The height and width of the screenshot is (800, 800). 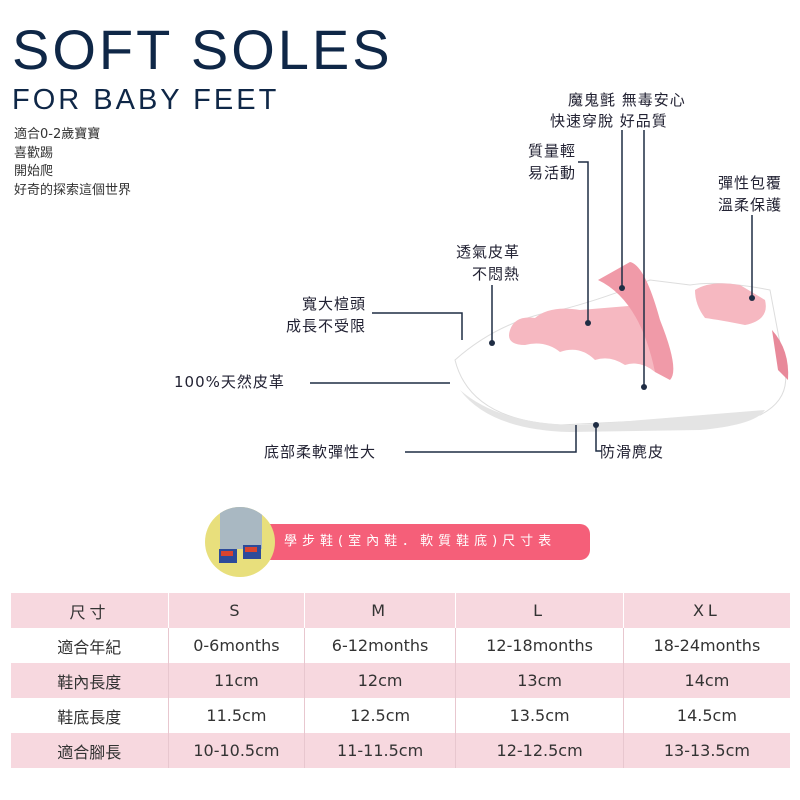 What do you see at coordinates (543, 162) in the screenshot?
I see `label-light: 質量輕 易活動` at bounding box center [543, 162].